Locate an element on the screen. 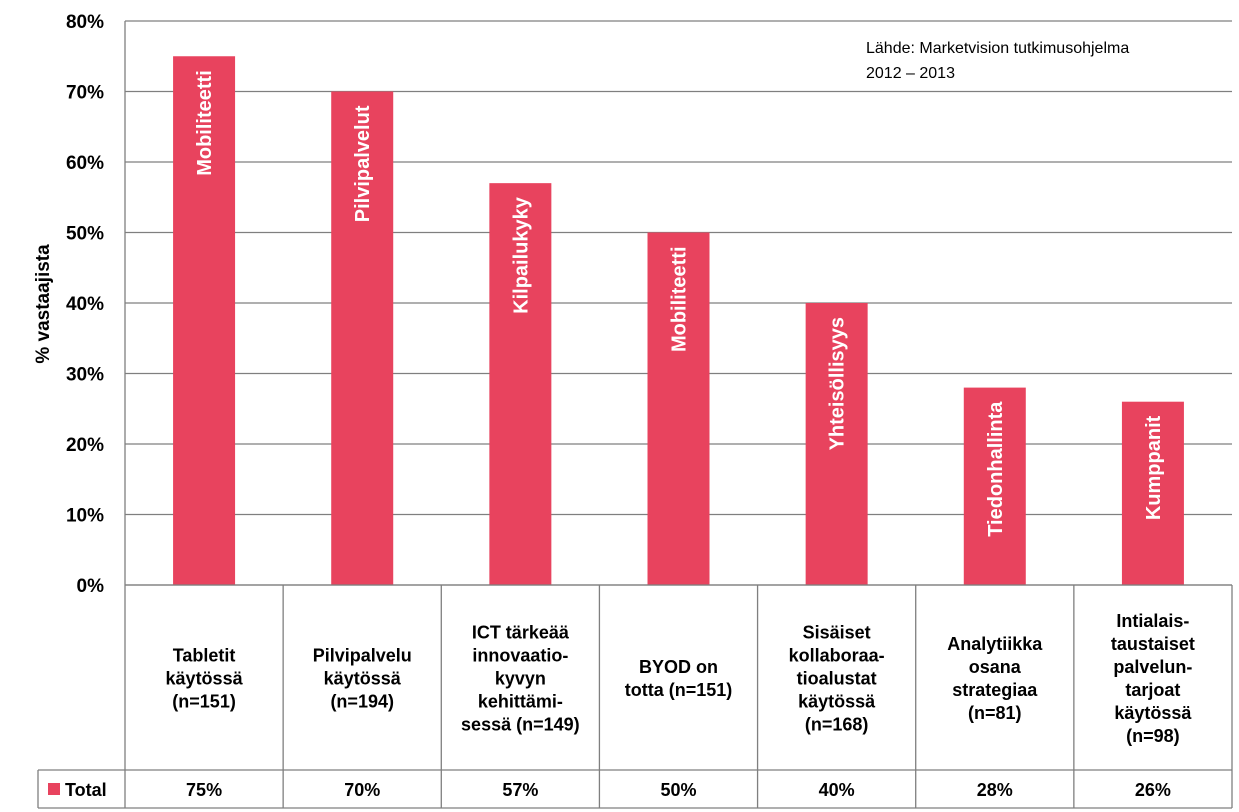  data-value-label: 28% is located at coordinates (995, 790).